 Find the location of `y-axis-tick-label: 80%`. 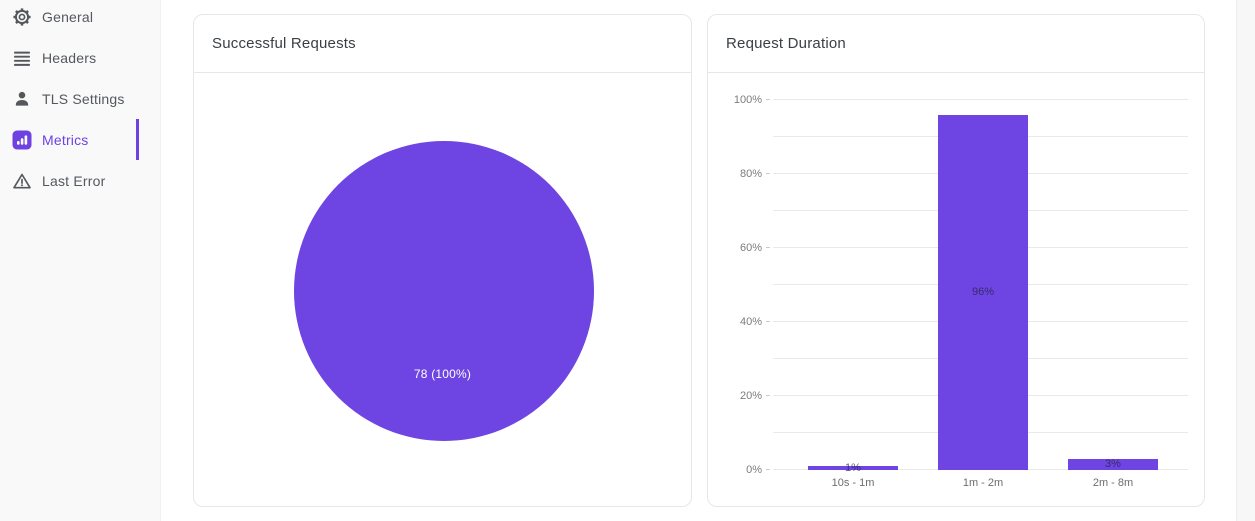

y-axis-tick-label: 80% is located at coordinates (750, 174).